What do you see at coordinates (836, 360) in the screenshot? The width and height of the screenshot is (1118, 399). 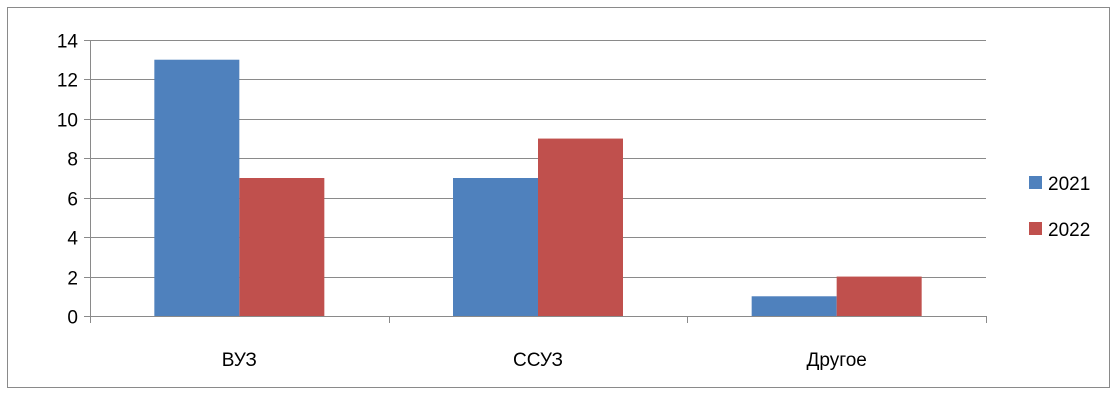 I see `x-tick-label: Другое` at bounding box center [836, 360].